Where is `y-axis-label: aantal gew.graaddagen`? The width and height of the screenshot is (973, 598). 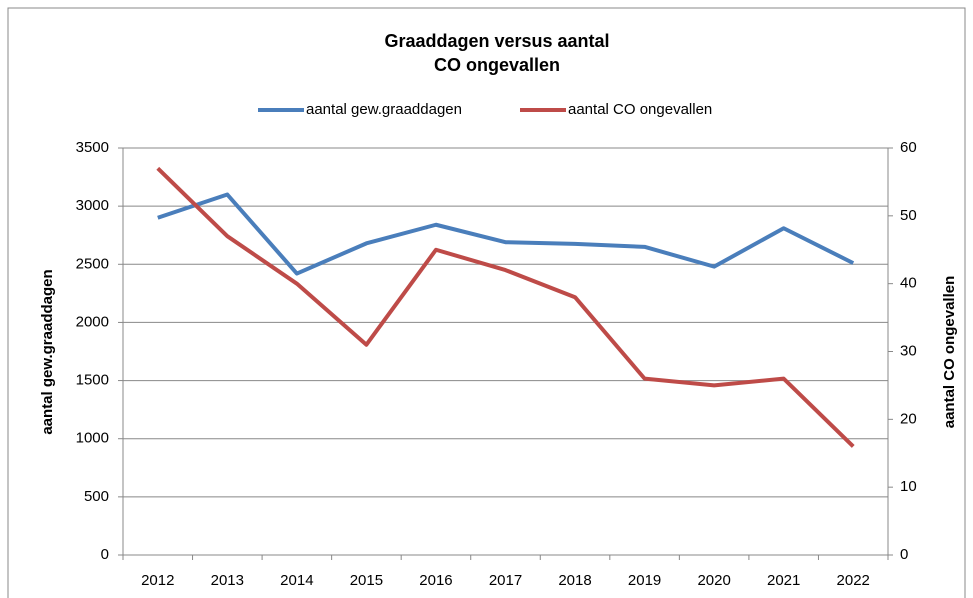
y-axis-label: aantal gew.graaddagen is located at coordinates (47, 351).